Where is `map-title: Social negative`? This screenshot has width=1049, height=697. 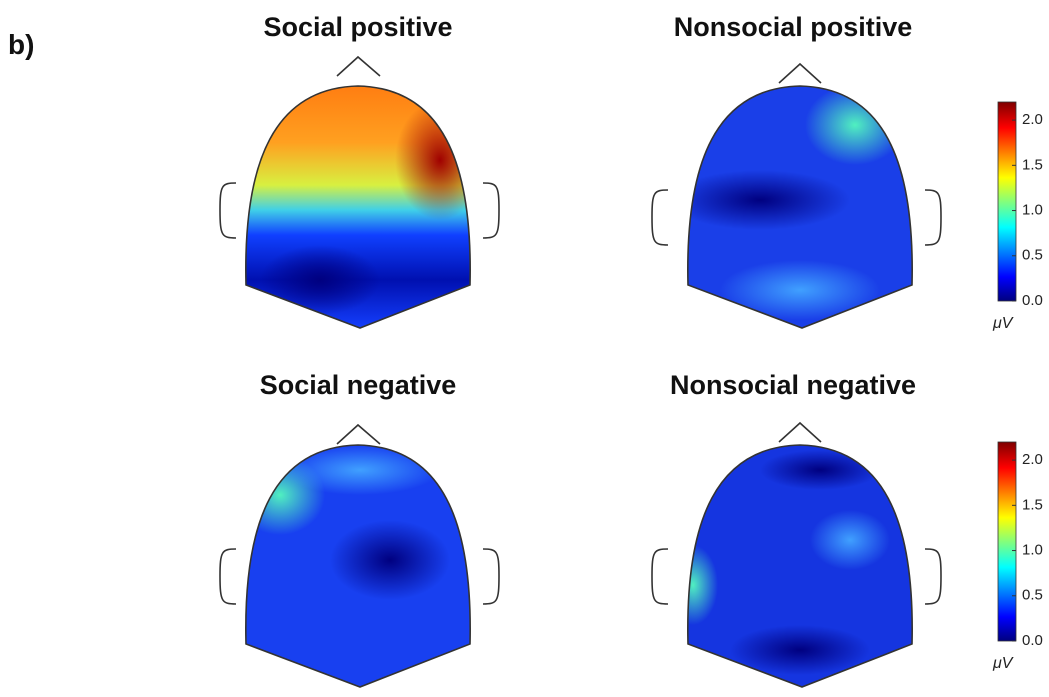 map-title: Social negative is located at coordinates (358, 385).